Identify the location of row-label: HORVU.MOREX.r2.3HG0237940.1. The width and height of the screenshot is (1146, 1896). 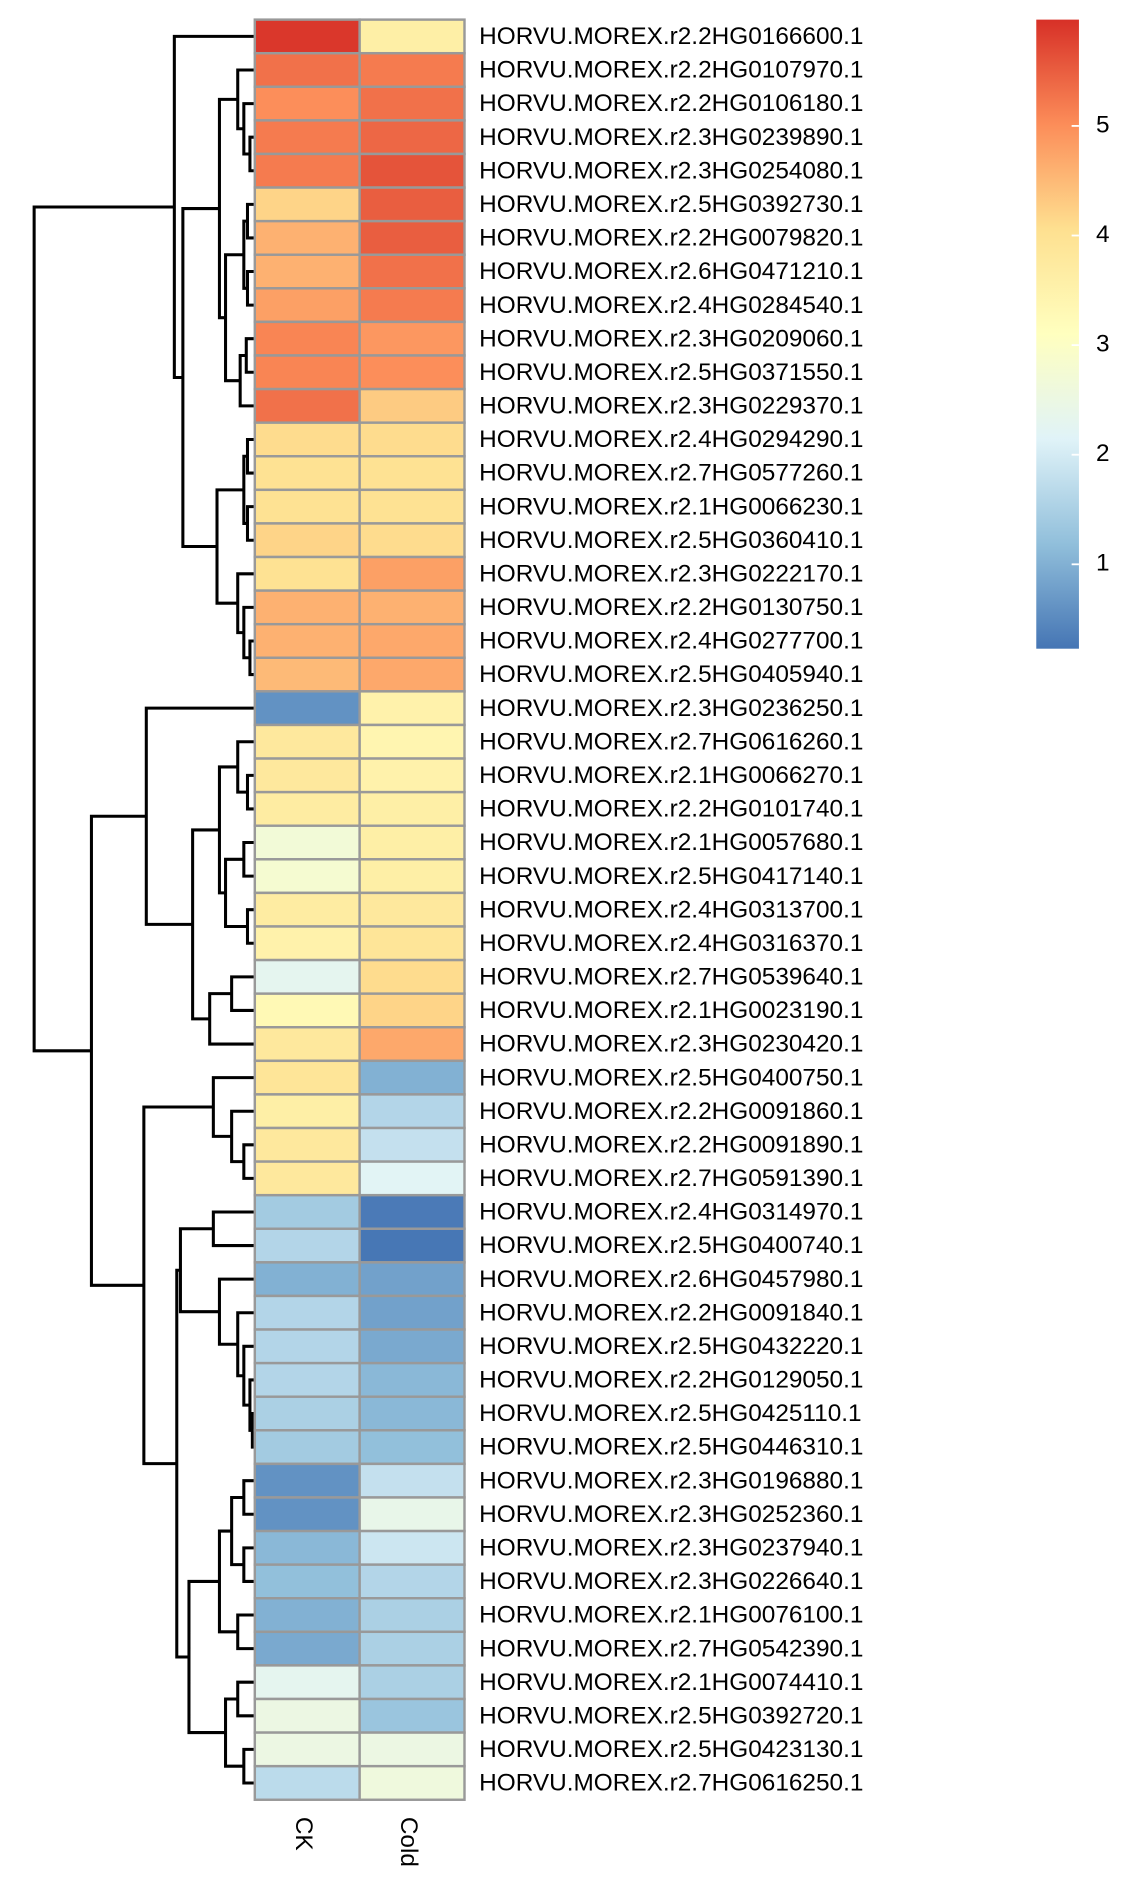
(671, 1548).